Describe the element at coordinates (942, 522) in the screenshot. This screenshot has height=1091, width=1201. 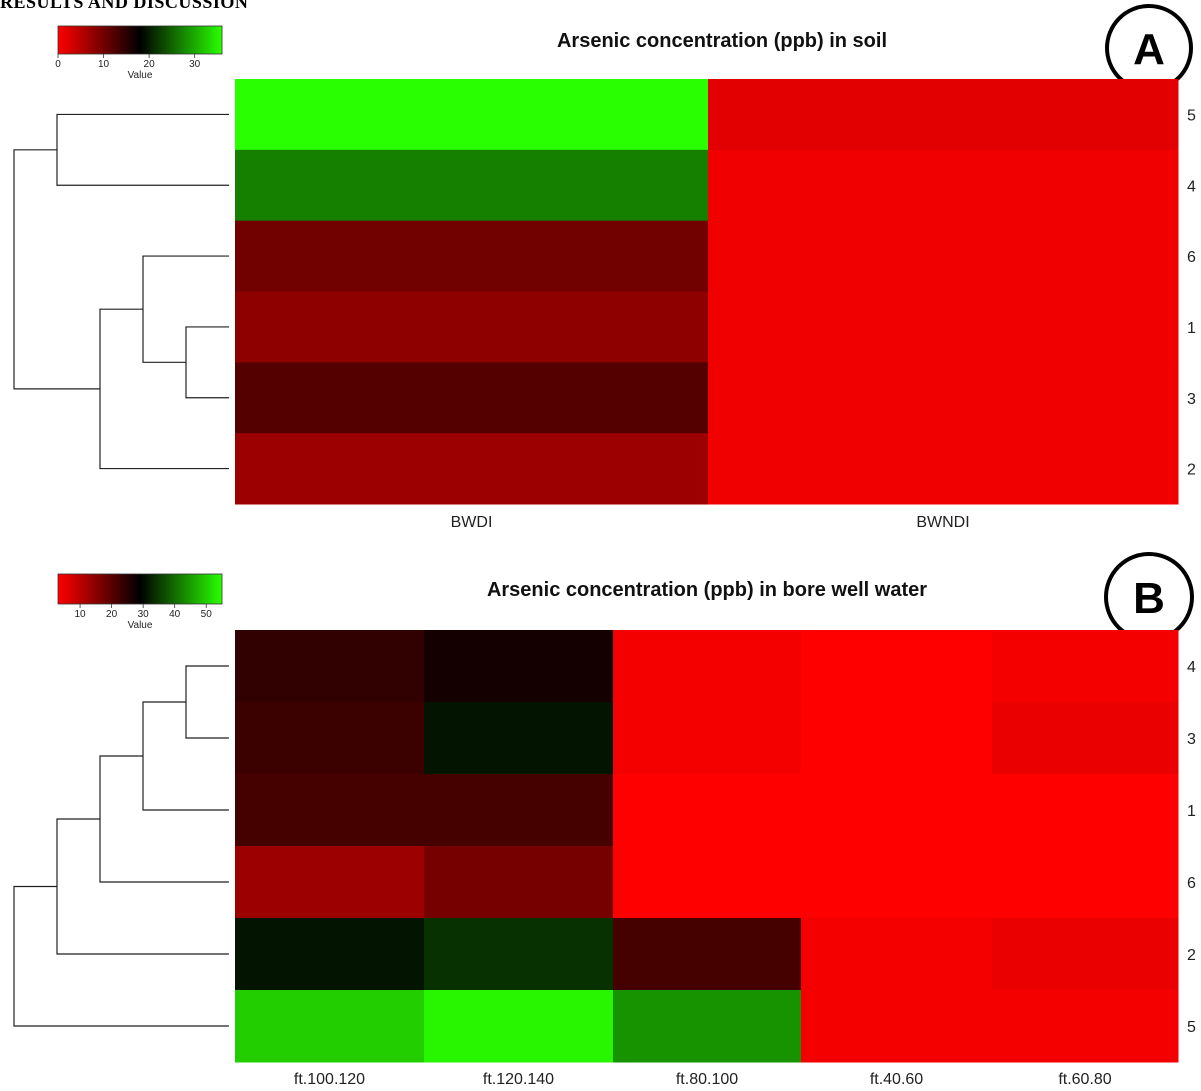
I see `column-label: BWNDI` at that location.